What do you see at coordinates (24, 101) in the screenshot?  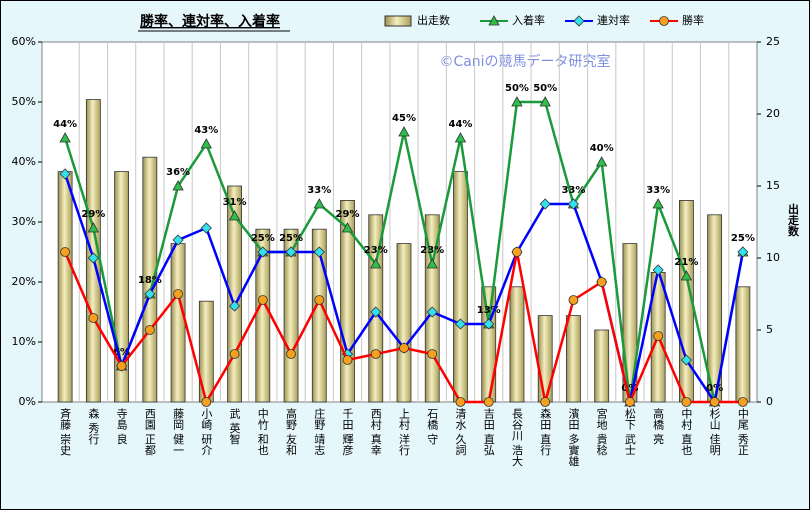 I see `y-tick-label: 50%` at bounding box center [24, 101].